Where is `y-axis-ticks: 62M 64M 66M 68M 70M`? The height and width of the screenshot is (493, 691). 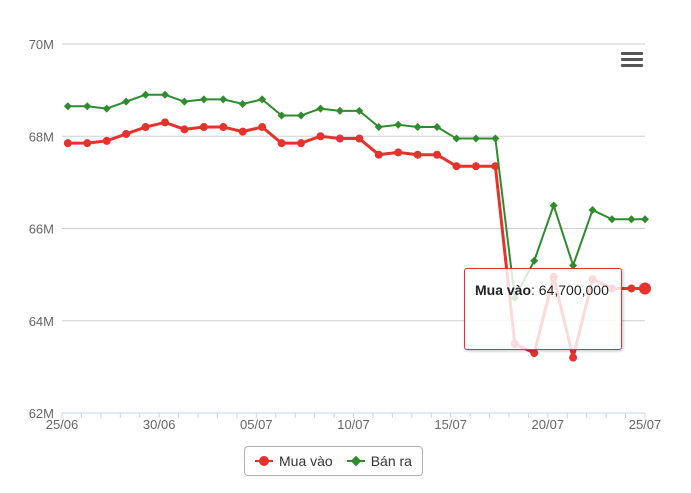
y-axis-ticks: 62M 64M 66M 68M 70M is located at coordinates (41, 229).